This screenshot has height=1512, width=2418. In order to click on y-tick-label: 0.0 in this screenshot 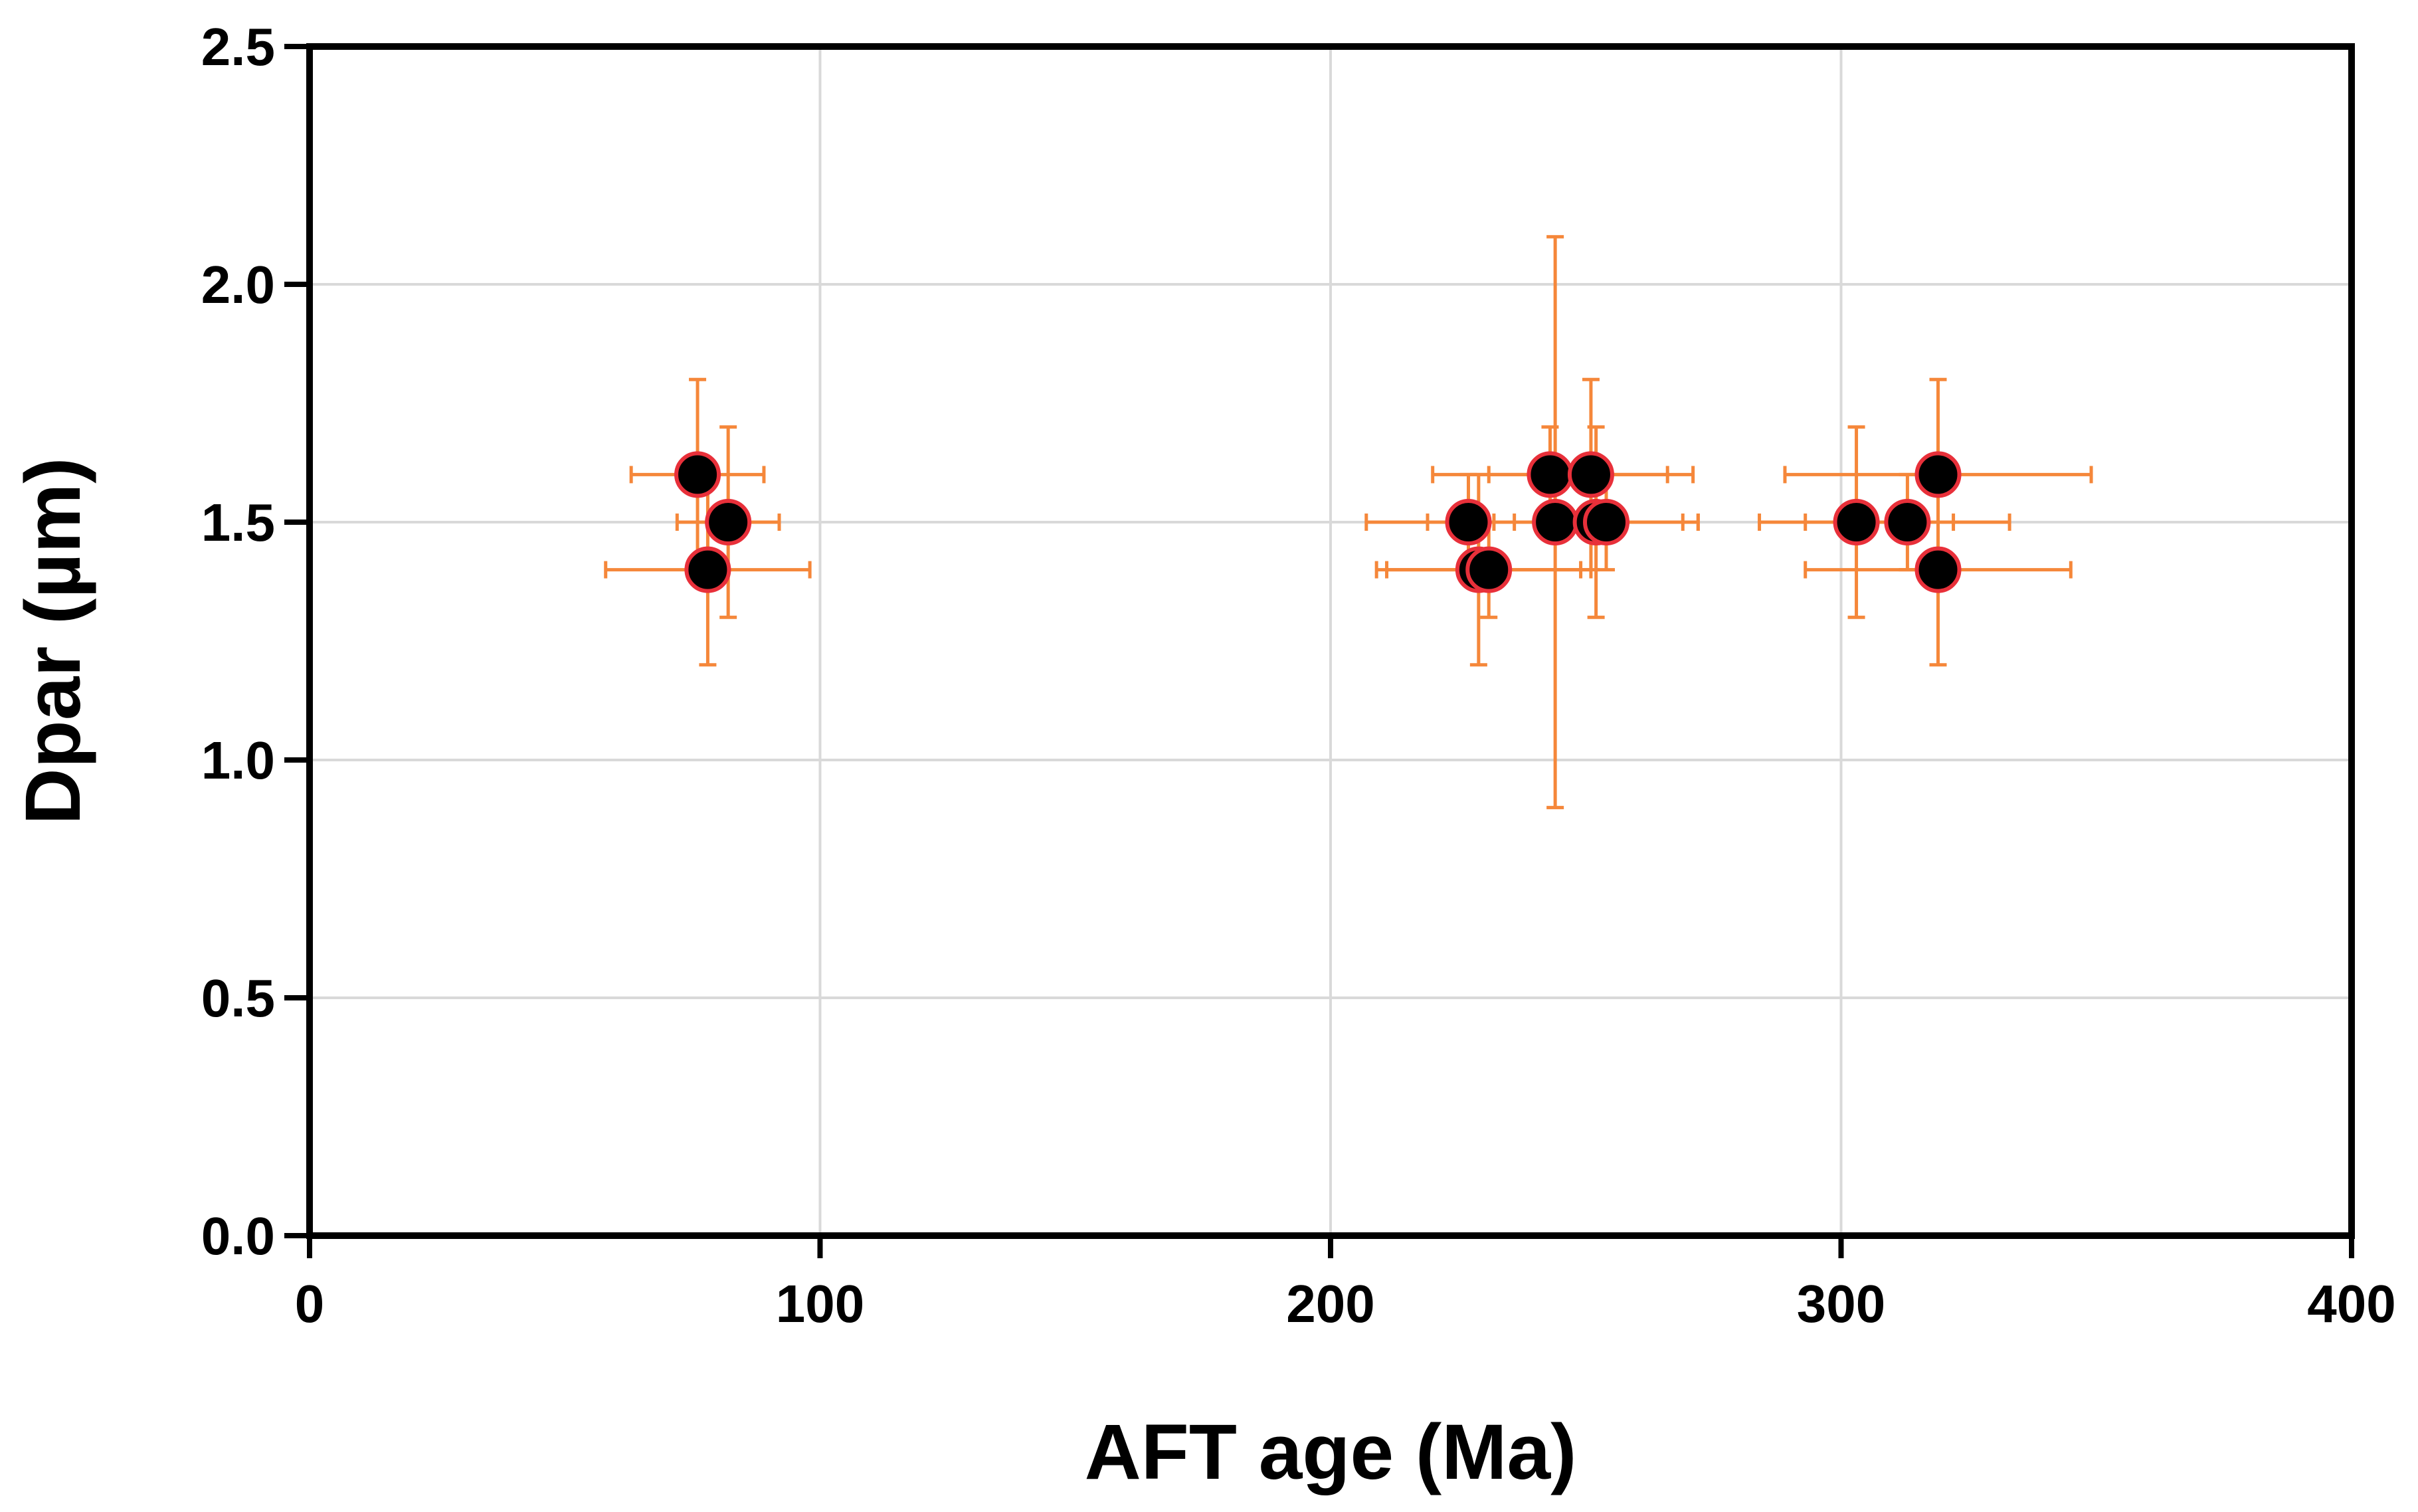, I will do `click(238, 1236)`.